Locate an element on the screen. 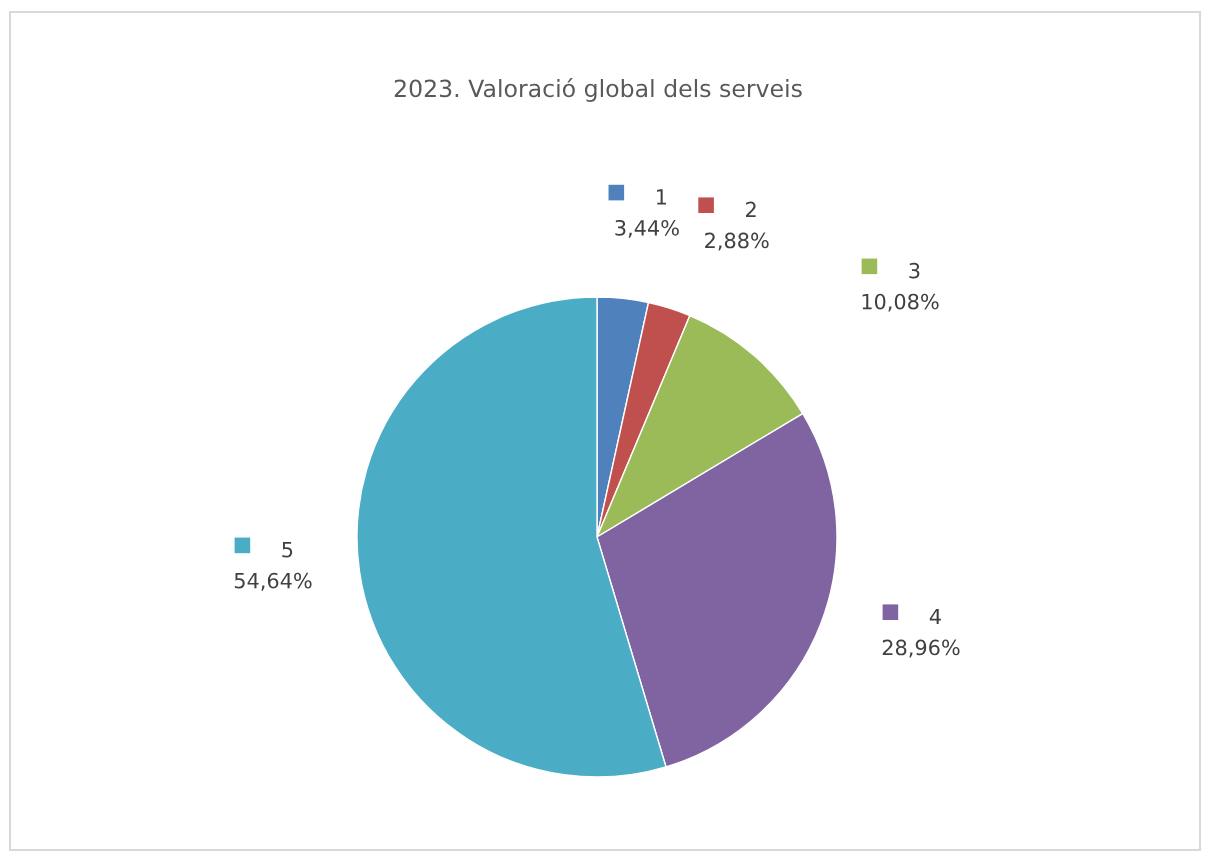 The image size is (1206, 852). data-label: 2,88% is located at coordinates (737, 241).